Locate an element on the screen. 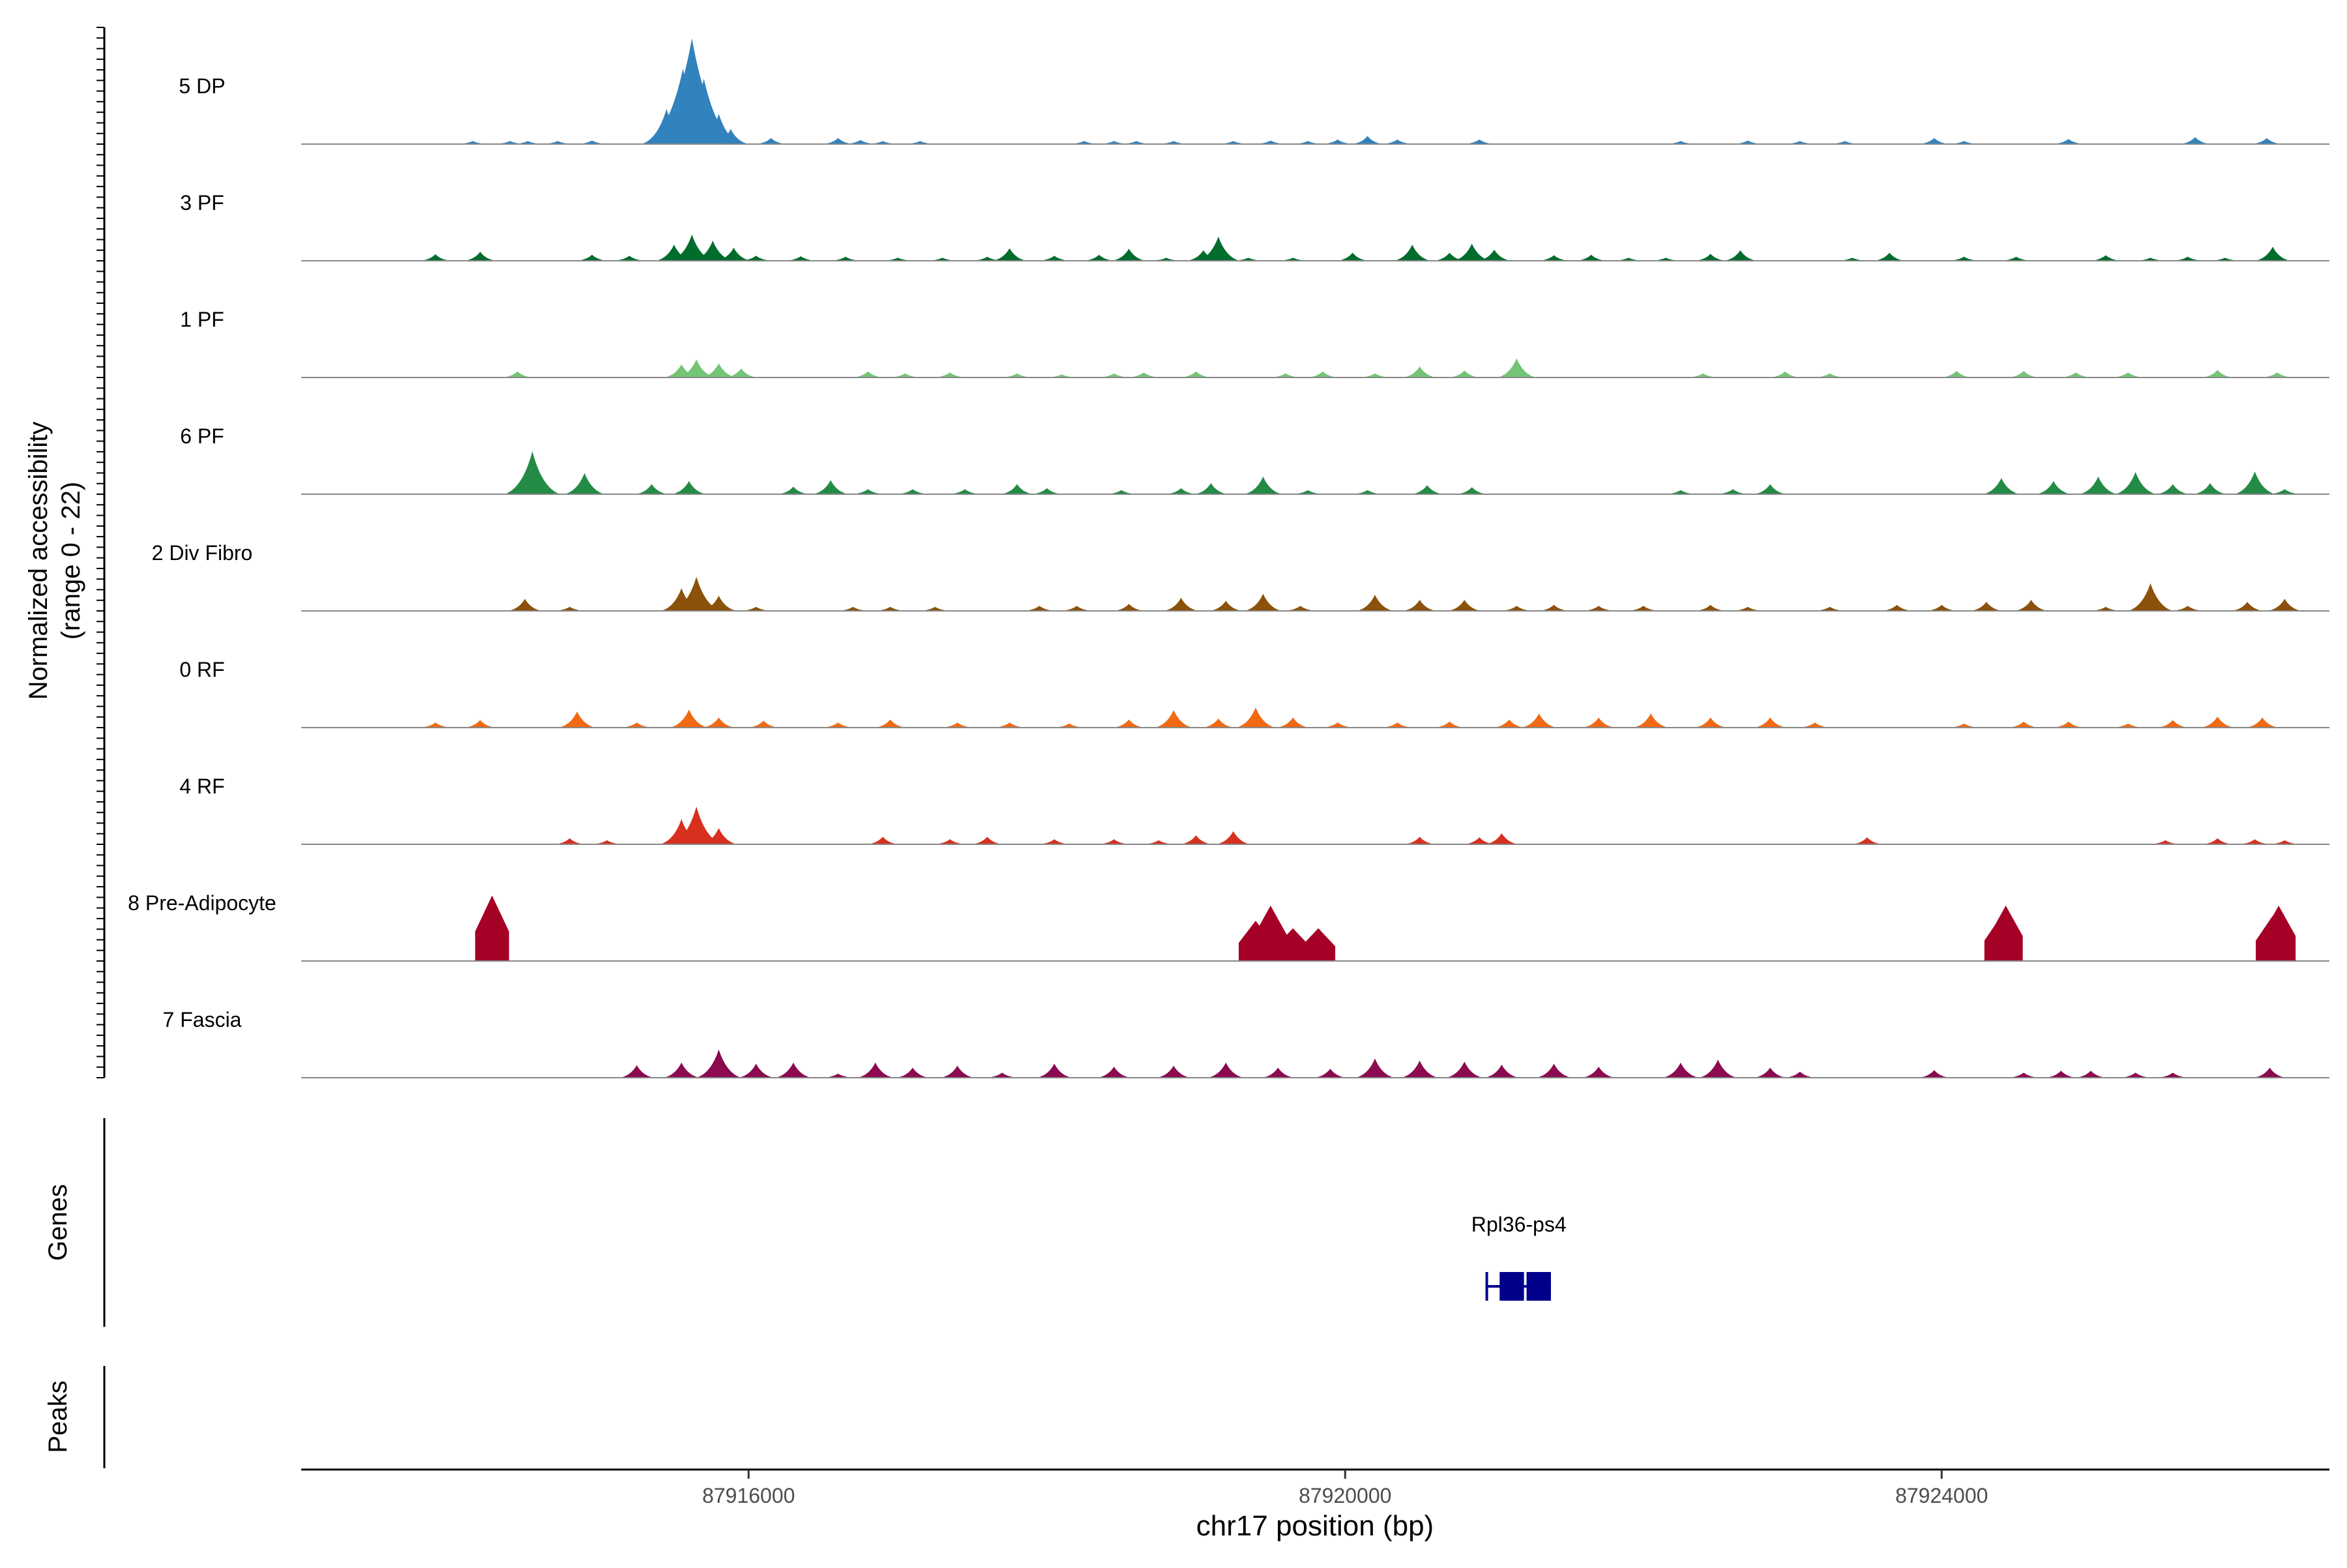  track-0-rf: 0 RF is located at coordinates (1254, 693).